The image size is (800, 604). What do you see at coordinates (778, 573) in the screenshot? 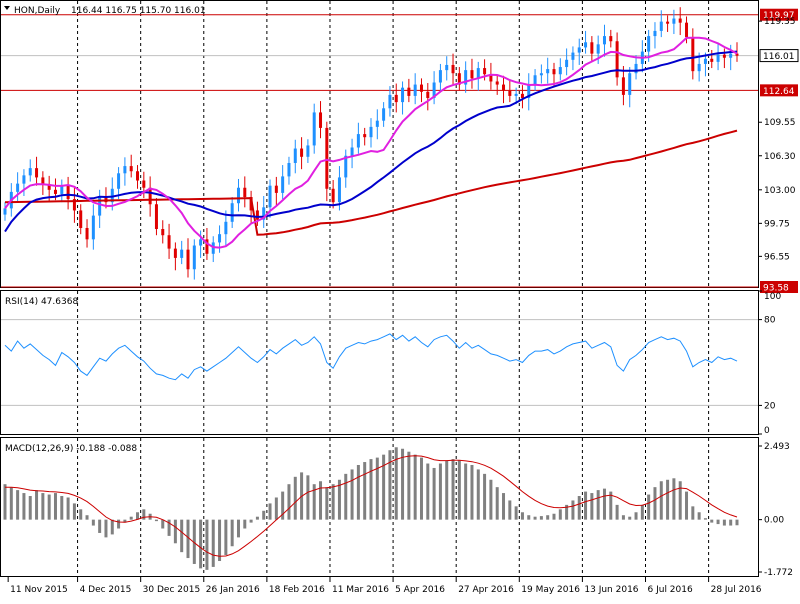
I see `macd-y-tick-label: -1.772` at bounding box center [778, 573].